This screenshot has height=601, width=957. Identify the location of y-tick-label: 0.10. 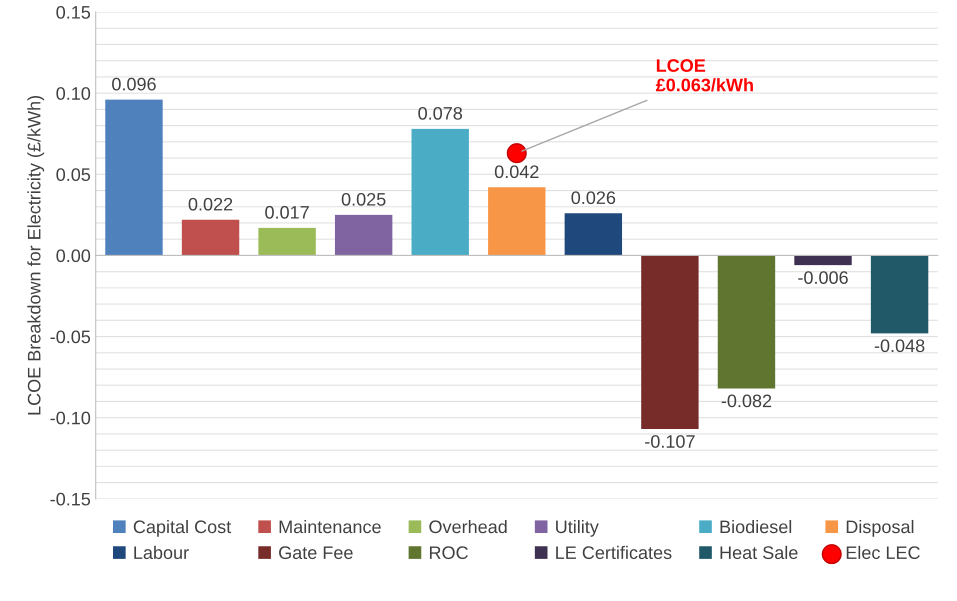
(73, 93).